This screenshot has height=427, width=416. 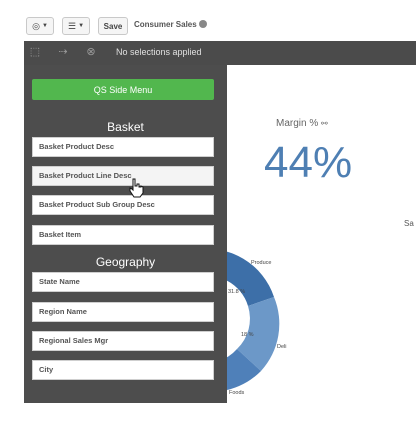 What do you see at coordinates (123, 205) in the screenshot?
I see `field-basket-product-sub-group-desc: Basket Product Sub Group Desc` at bounding box center [123, 205].